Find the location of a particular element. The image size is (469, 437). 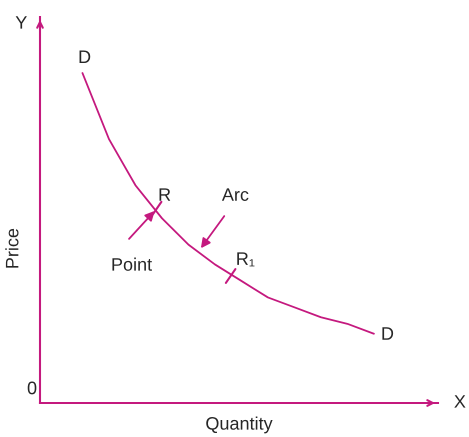

y-axis-title: Price is located at coordinates (12, 248).